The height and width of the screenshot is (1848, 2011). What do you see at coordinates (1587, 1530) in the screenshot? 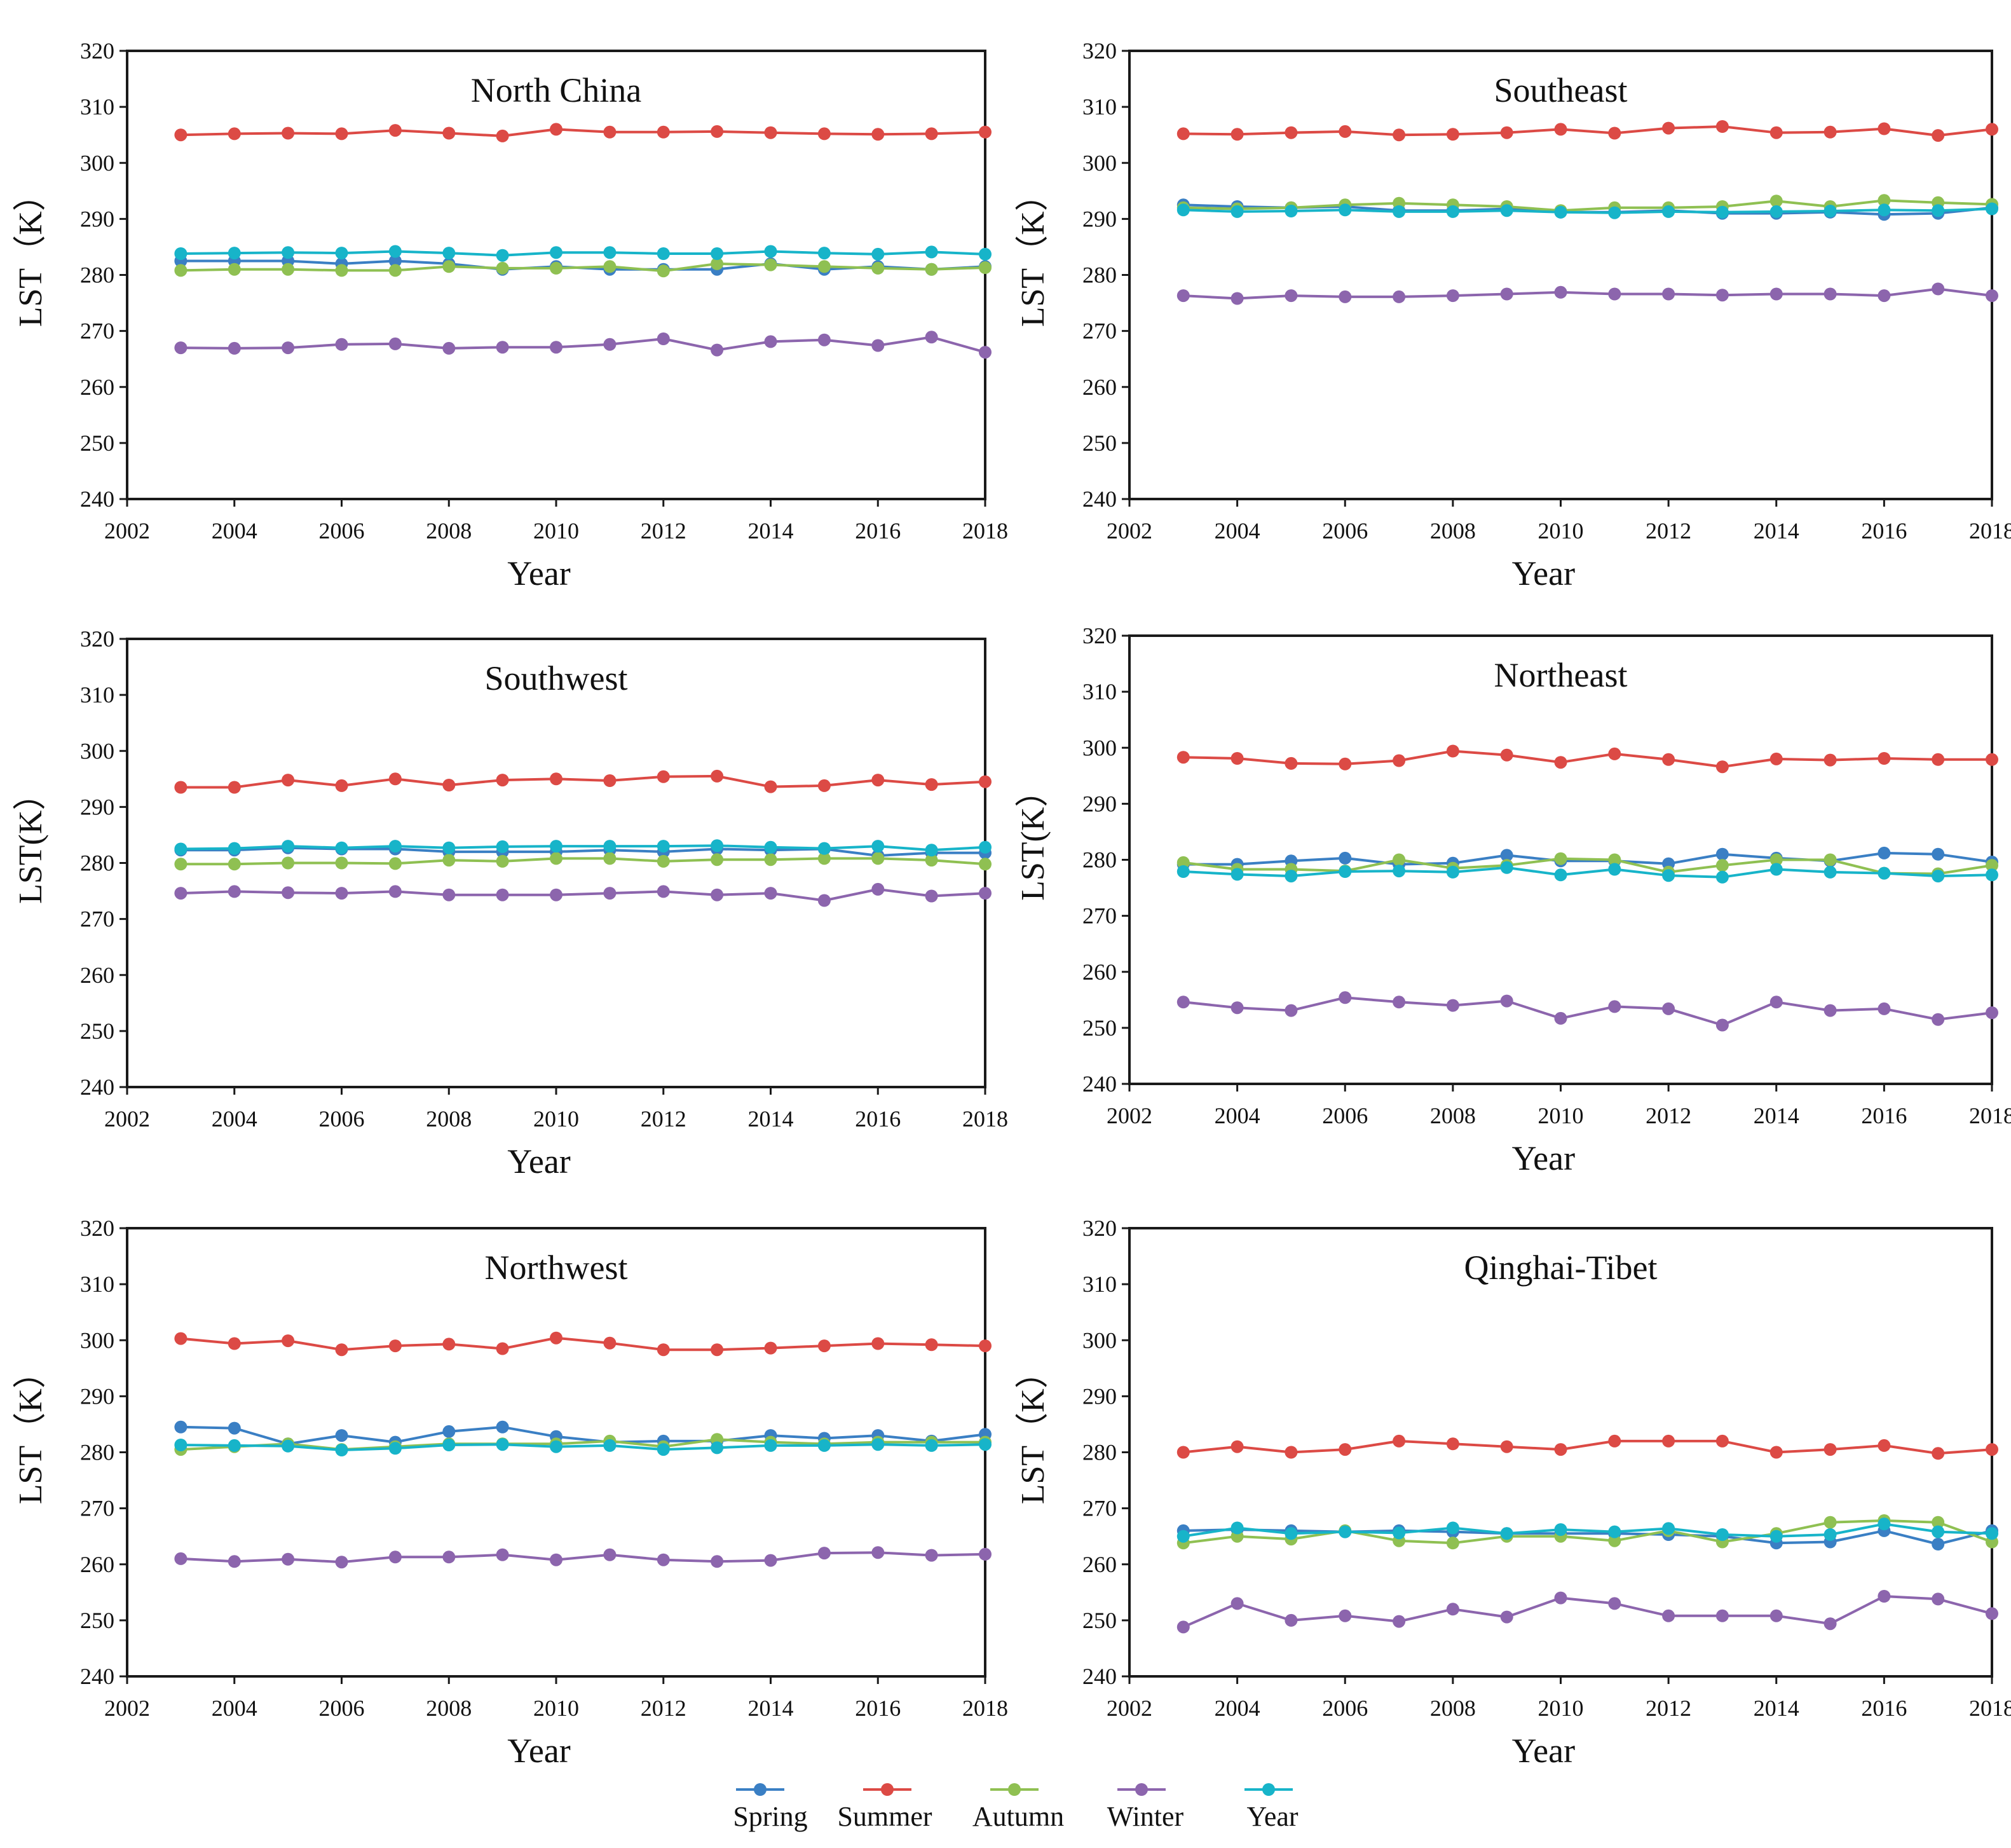
I see `series-year` at bounding box center [1587, 1530].